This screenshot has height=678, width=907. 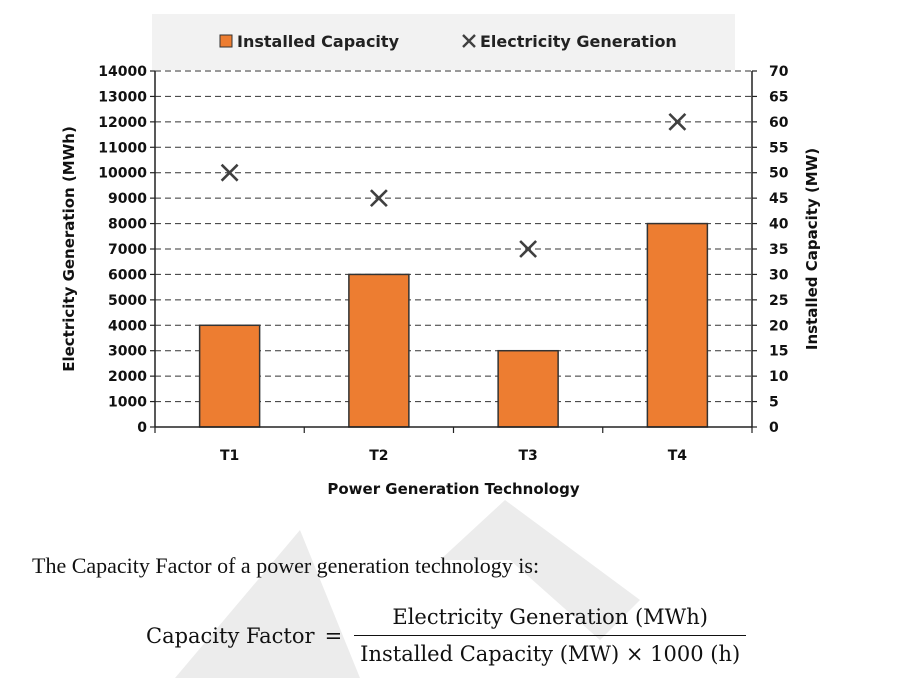 What do you see at coordinates (318, 41) in the screenshot?
I see `legend-label-installed-capacity: Installed Capacity` at bounding box center [318, 41].